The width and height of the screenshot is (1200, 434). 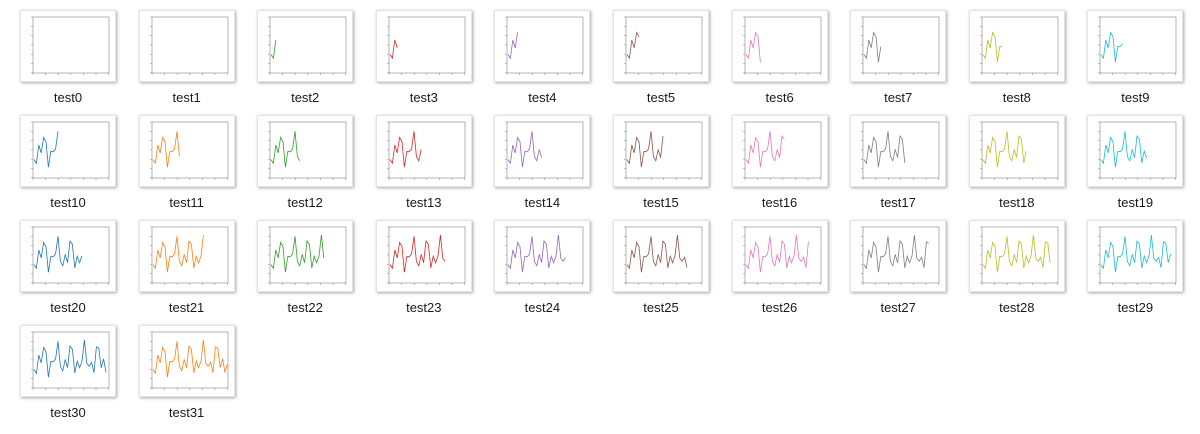 What do you see at coordinates (305, 97) in the screenshot?
I see `file-name: test2` at bounding box center [305, 97].